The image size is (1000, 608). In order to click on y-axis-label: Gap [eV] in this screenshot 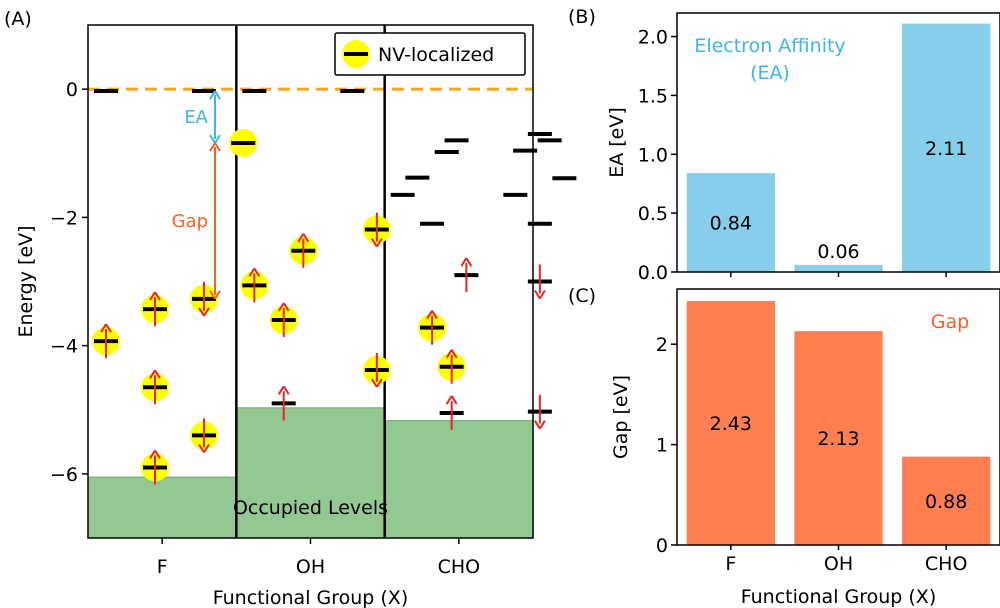, I will do `click(621, 417)`.